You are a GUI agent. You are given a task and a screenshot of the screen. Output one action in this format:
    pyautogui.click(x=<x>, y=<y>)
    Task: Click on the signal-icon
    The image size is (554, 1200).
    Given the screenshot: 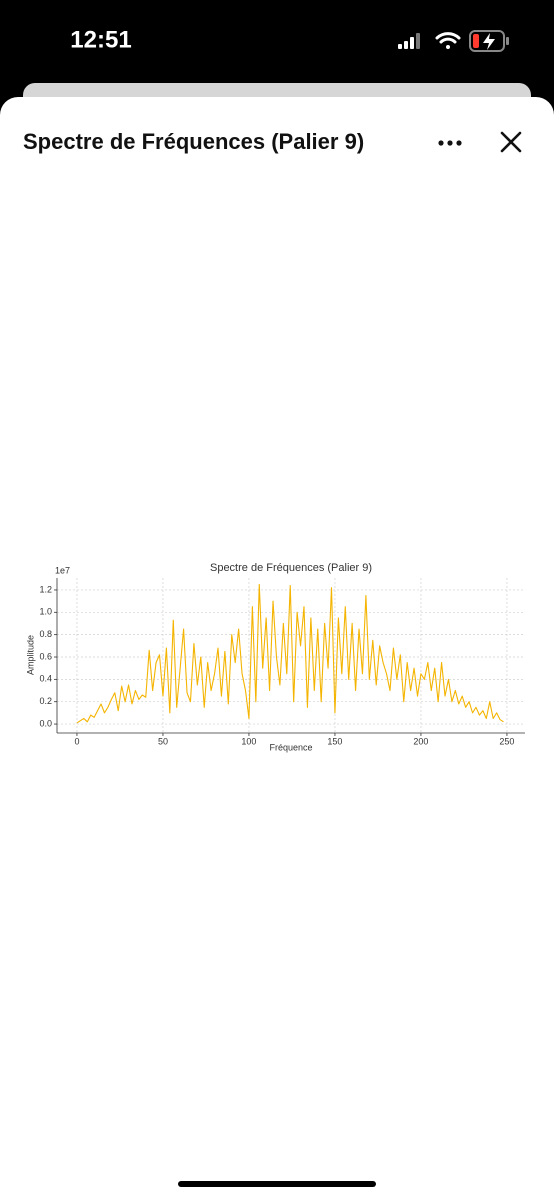 What is the action you would take?
    pyautogui.click(x=409, y=41)
    